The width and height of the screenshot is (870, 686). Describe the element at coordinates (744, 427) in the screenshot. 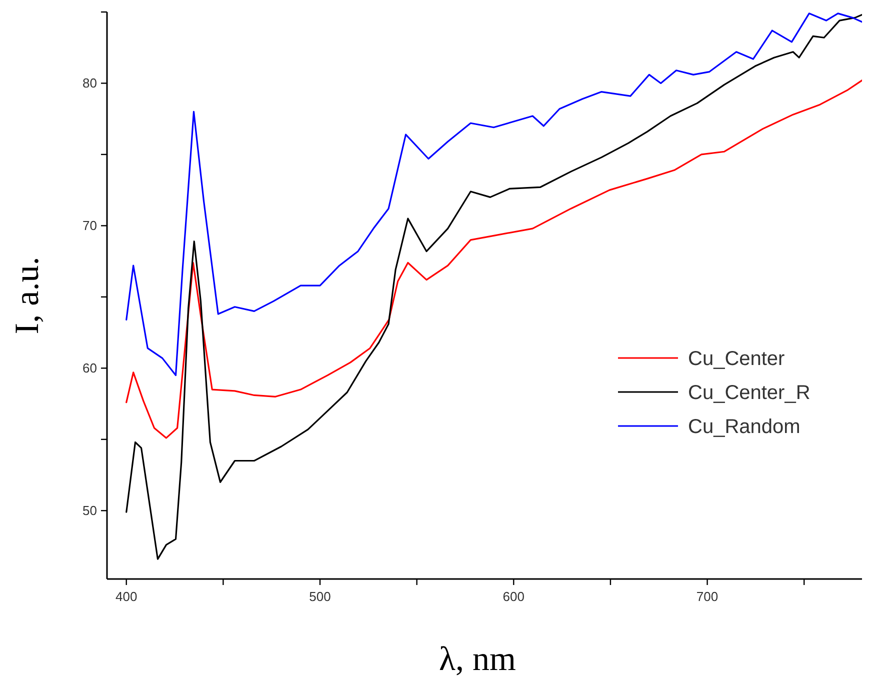

I see `legend-label: Cu_Random` at that location.